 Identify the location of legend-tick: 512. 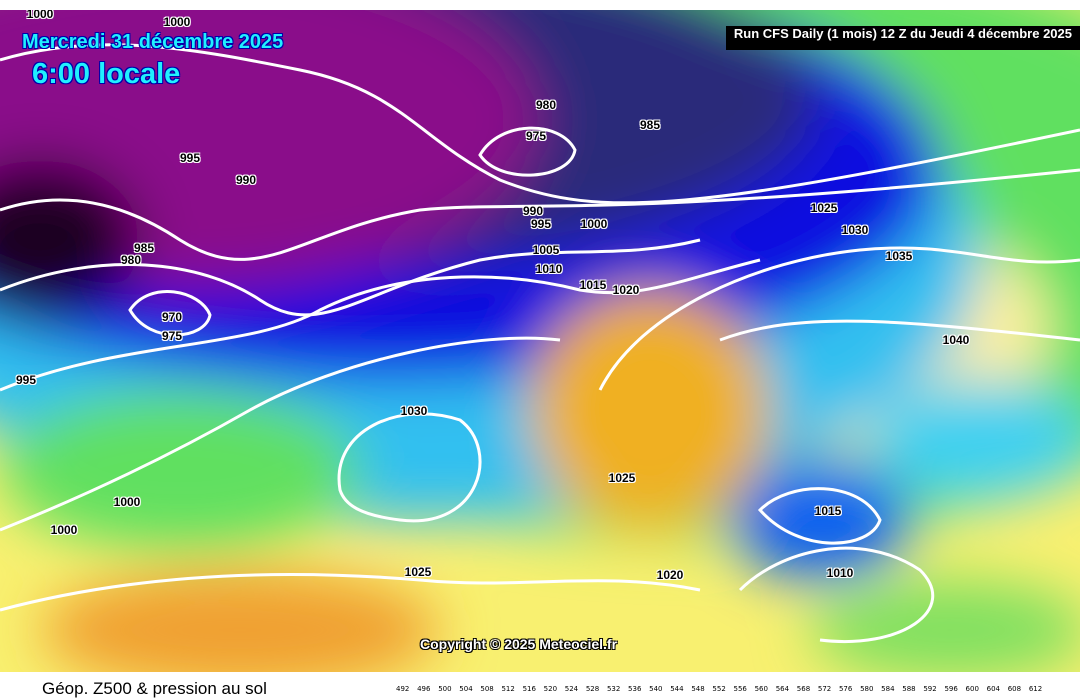
(508, 689).